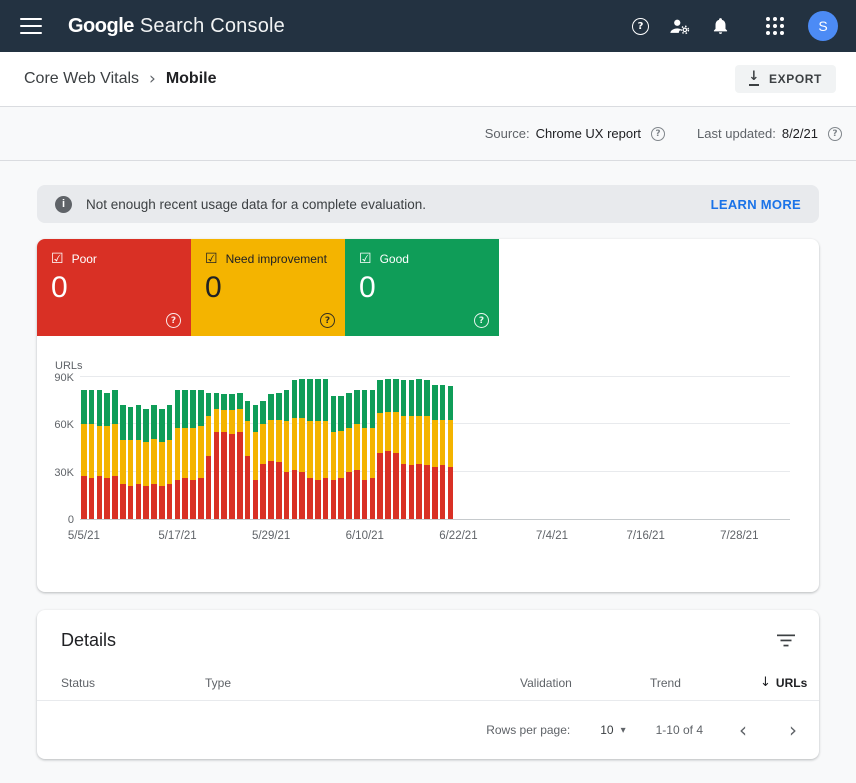 The width and height of the screenshot is (856, 783). Describe the element at coordinates (786, 640) in the screenshot. I see `filter-button` at that location.